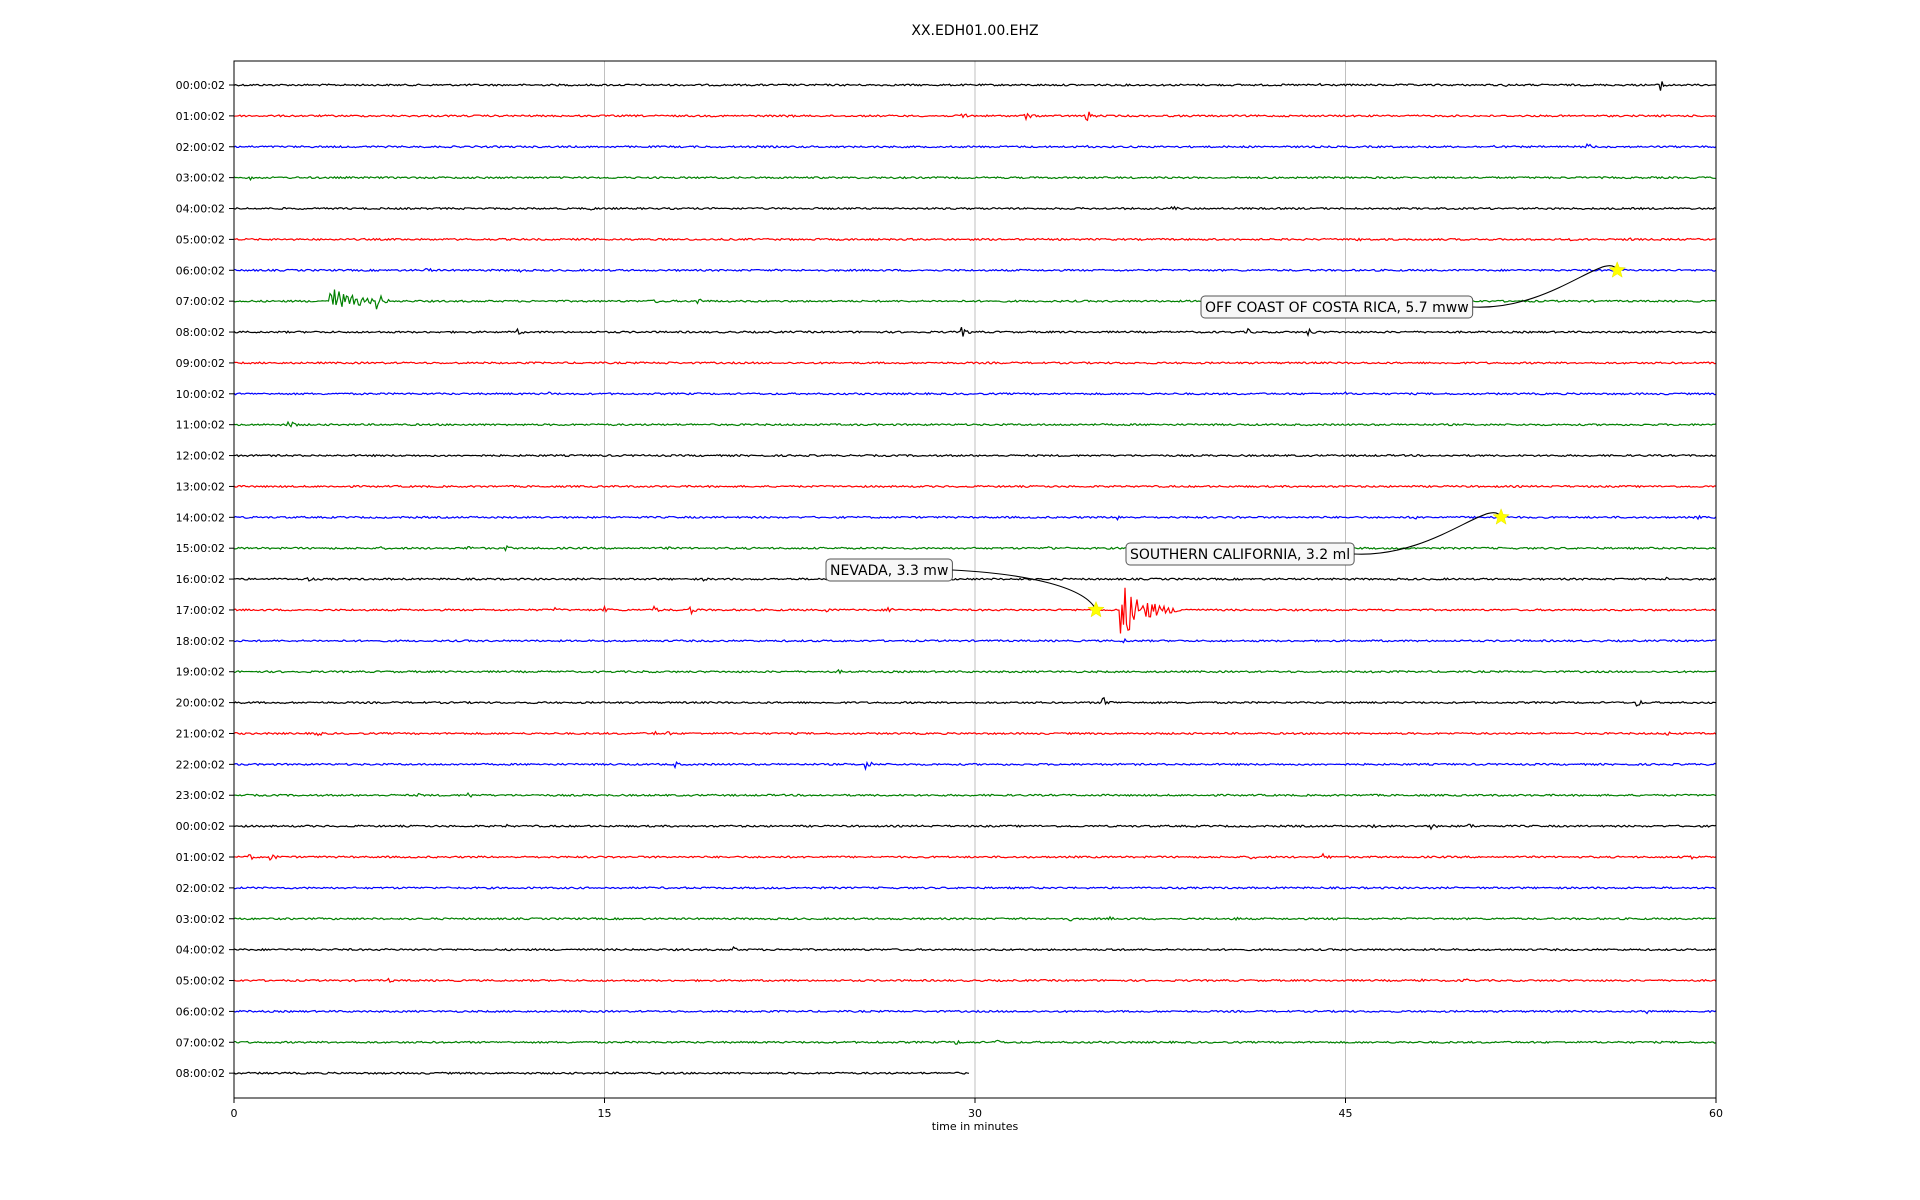 The height and width of the screenshot is (1200, 1920). Describe the element at coordinates (1317, 537) in the screenshot. I see `event-annotation: SOUTHERN CALIFORNIA, 3.2 ml` at that location.